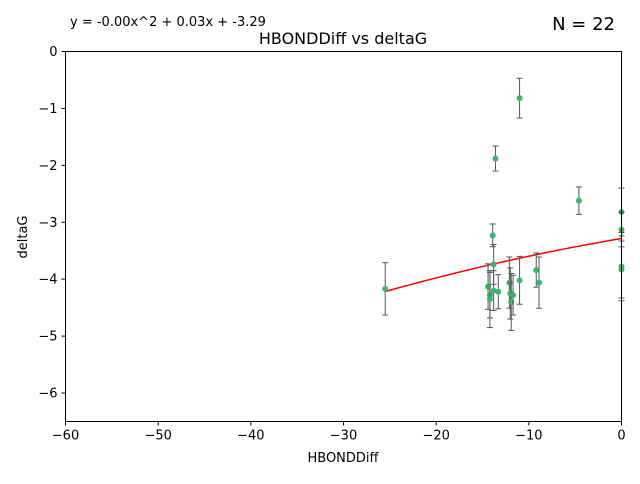 This screenshot has width=640, height=484. Describe the element at coordinates (23, 237) in the screenshot. I see `y-axis-label: deltaG` at that location.